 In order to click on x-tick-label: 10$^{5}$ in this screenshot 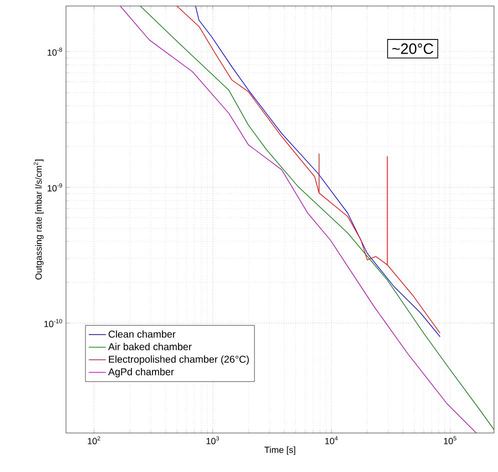, I will do `click(450, 440)`.